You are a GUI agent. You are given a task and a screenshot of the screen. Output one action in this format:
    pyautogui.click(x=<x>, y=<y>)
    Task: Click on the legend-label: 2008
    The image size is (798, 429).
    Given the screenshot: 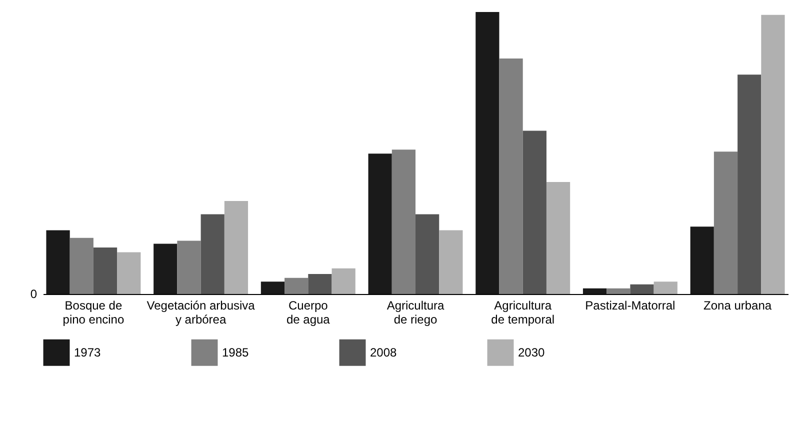 What is the action you would take?
    pyautogui.click(x=384, y=353)
    